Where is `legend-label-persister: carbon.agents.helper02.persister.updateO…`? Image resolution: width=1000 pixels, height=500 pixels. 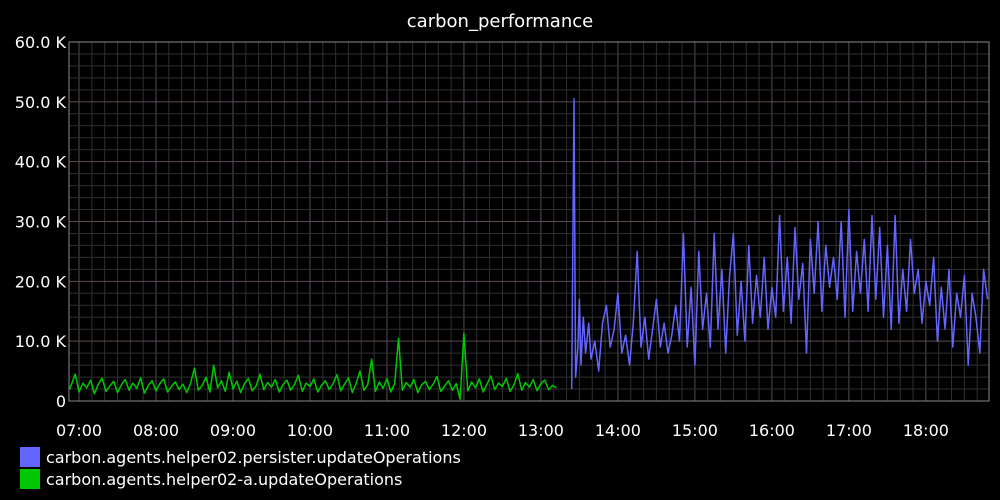
legend-label-persister: carbon.agents.helper02.persister.updateO… is located at coordinates (253, 457).